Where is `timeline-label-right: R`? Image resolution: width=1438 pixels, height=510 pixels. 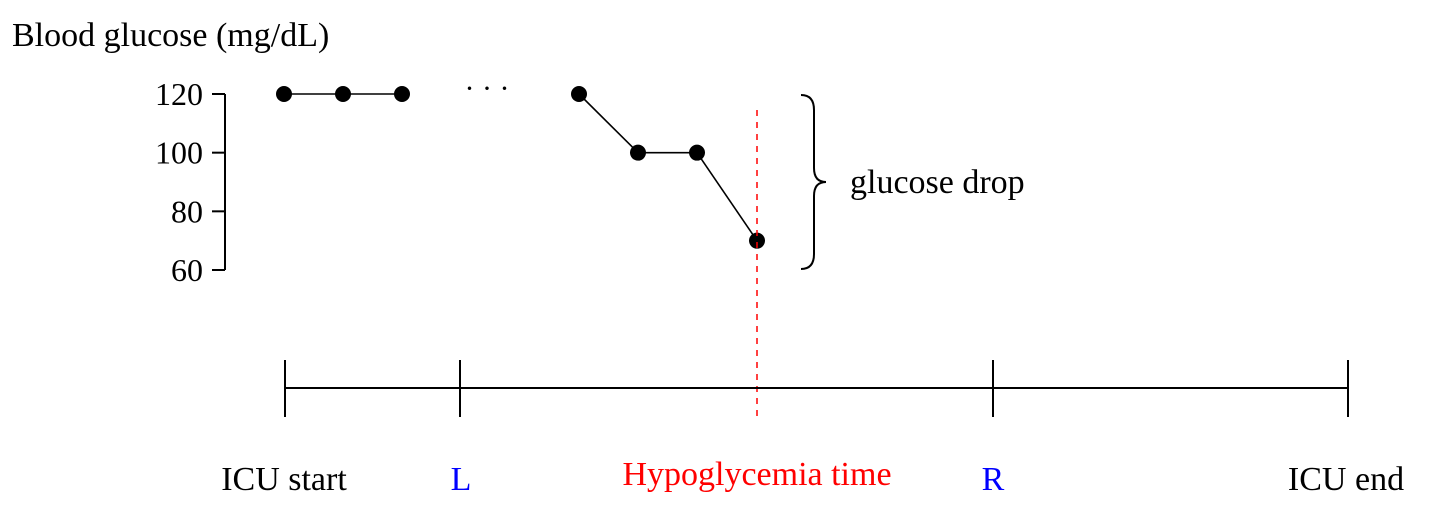 timeline-label-right: R is located at coordinates (993, 479).